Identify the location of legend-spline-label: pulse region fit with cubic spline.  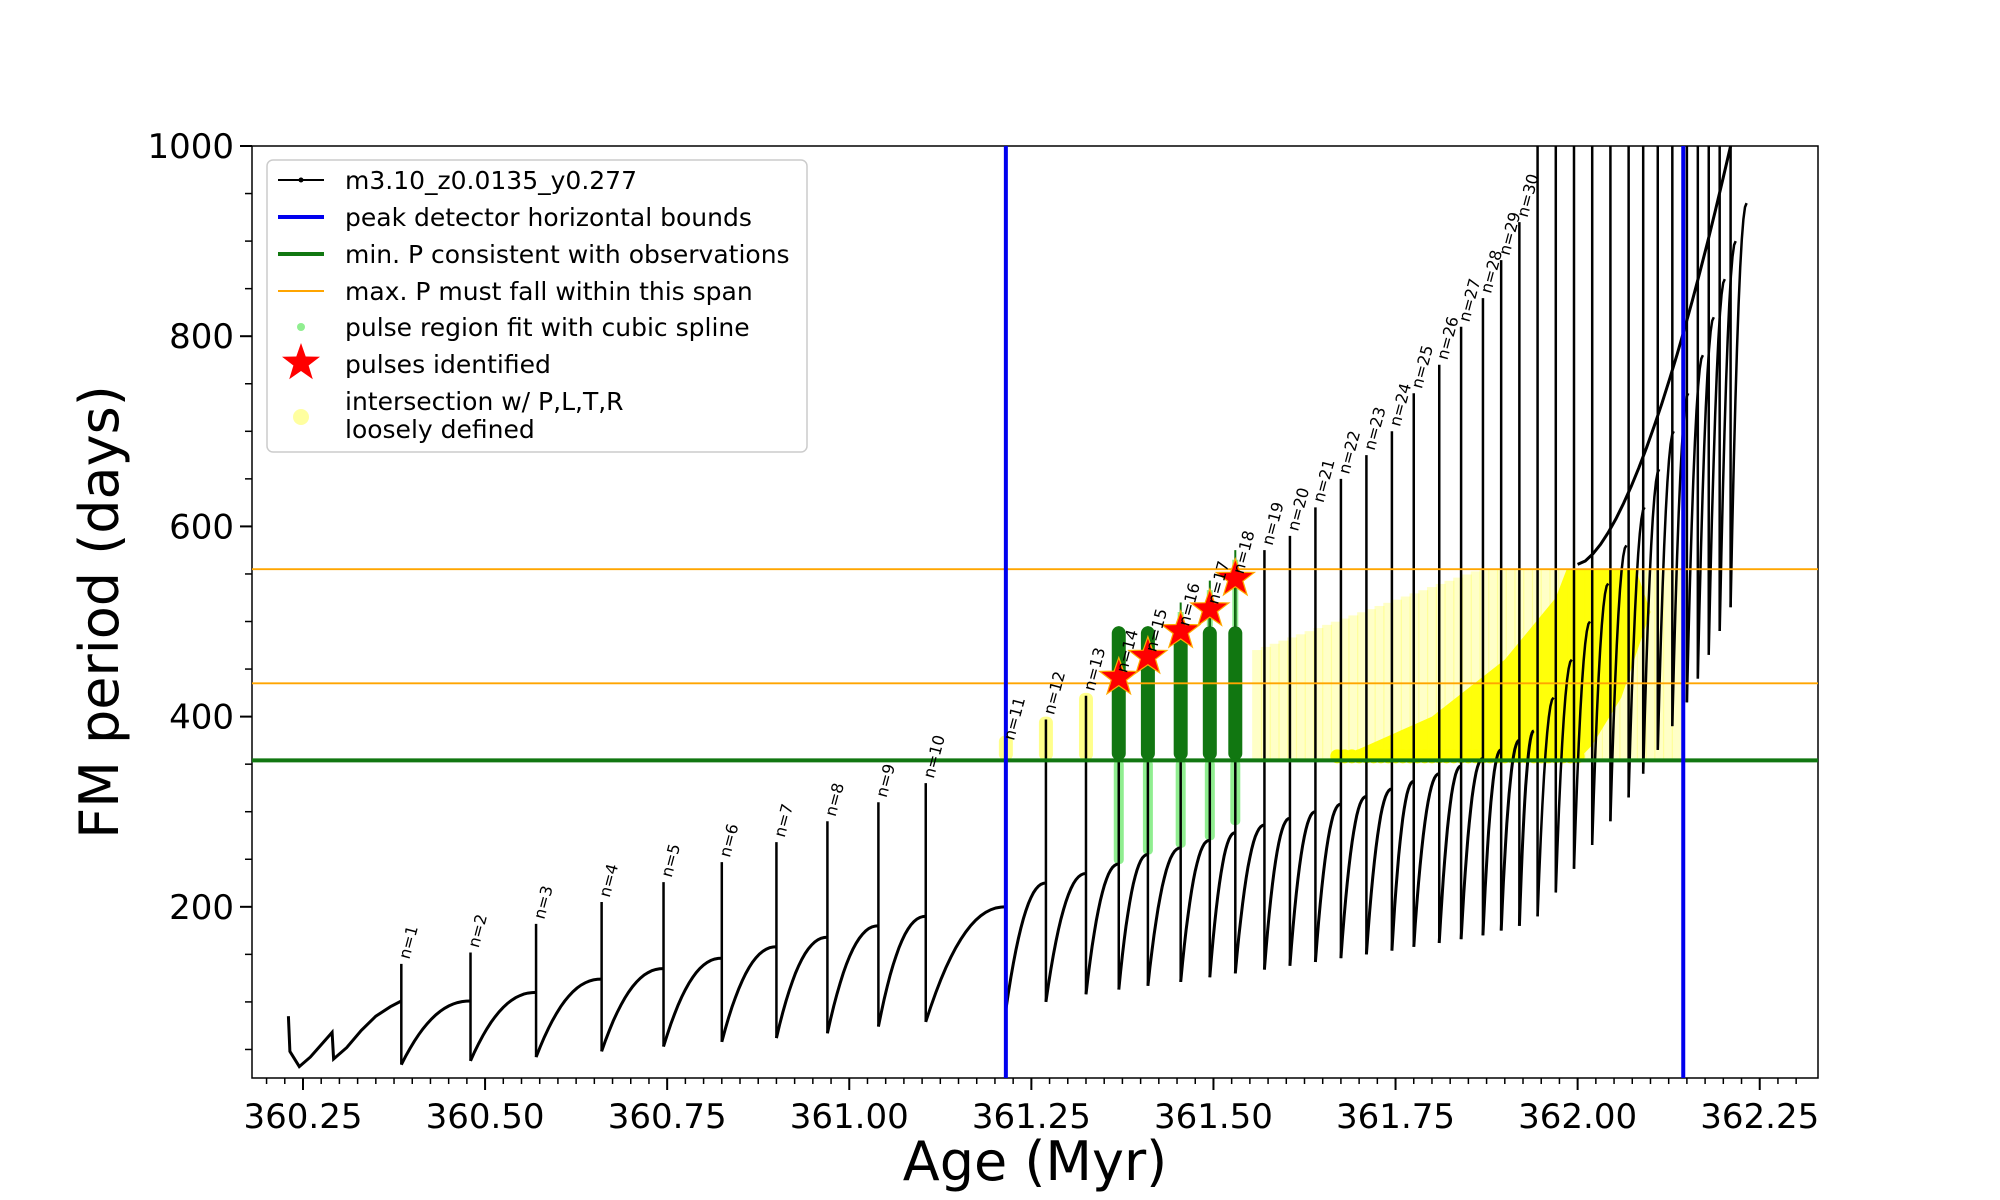
(547, 327).